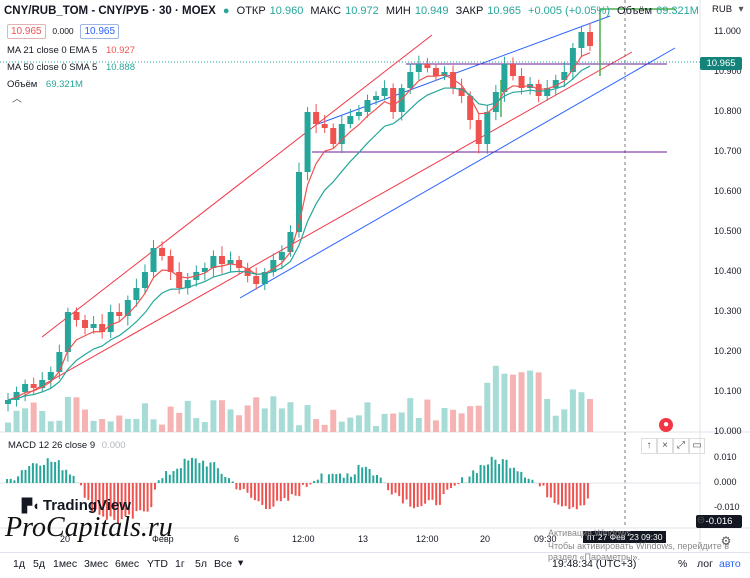 This screenshot has height=578, width=750. I want to click on range-ytd: YTD, so click(157, 564).